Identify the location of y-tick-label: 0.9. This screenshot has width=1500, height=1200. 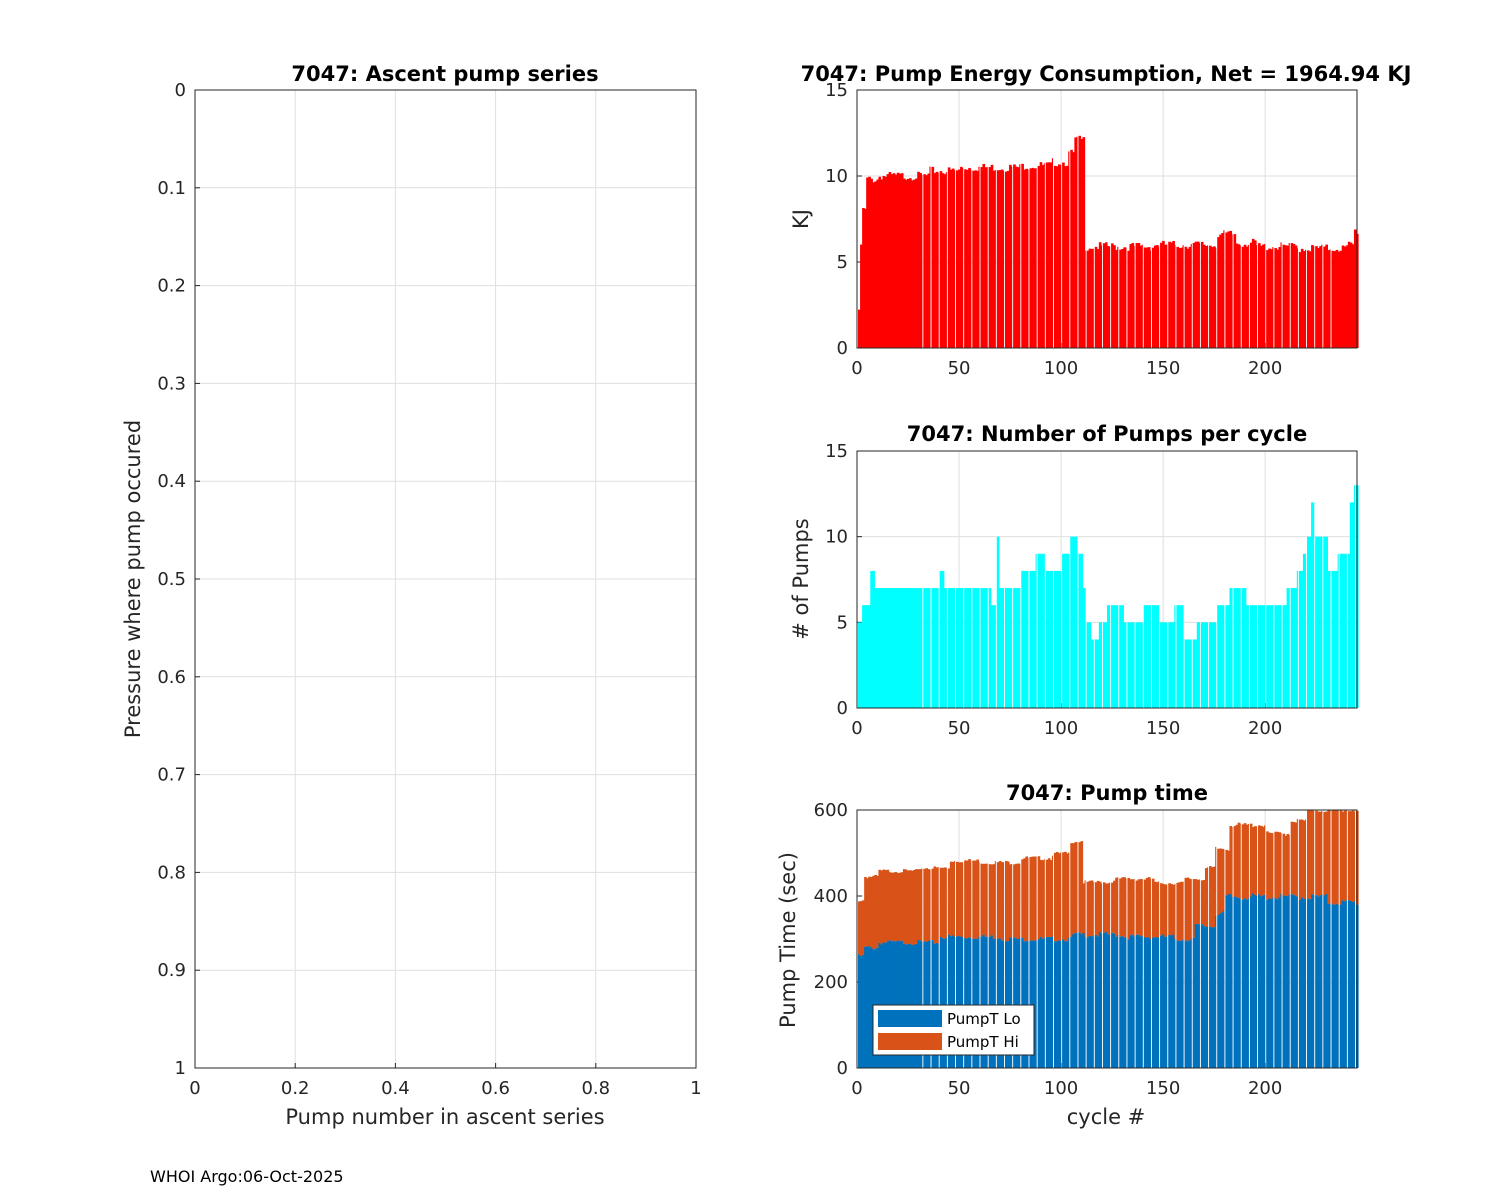
(171, 970).